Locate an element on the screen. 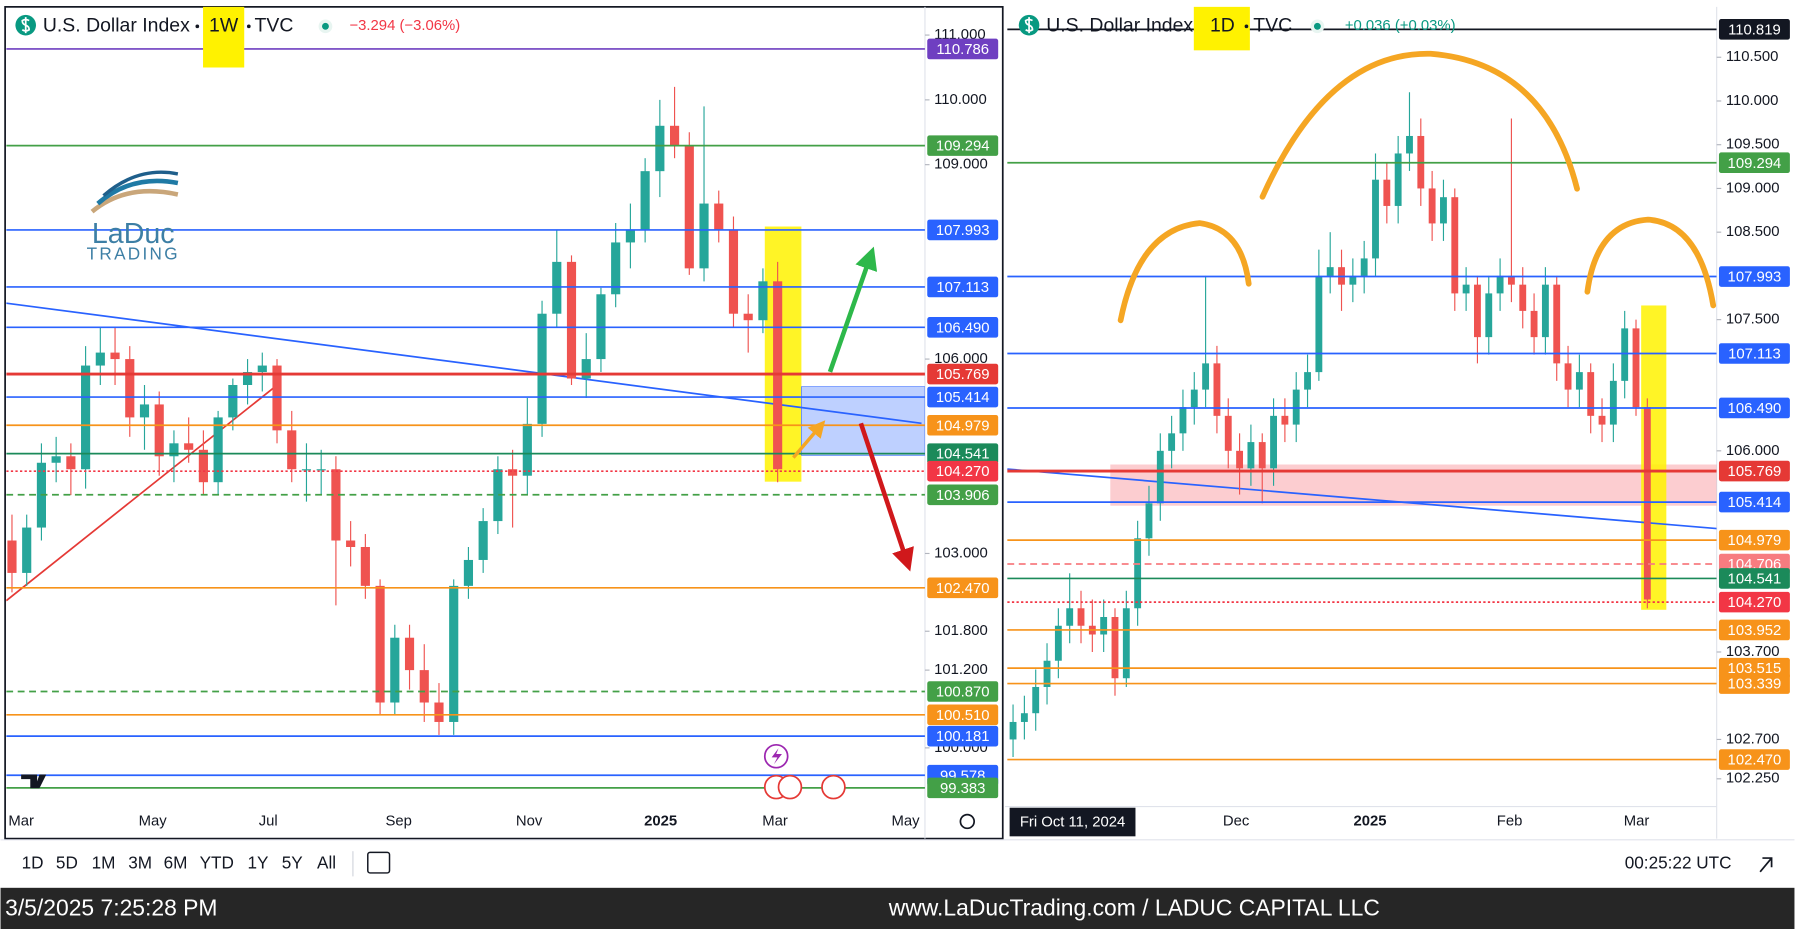 The width and height of the screenshot is (1795, 929). site: www.LaDucTrading.com / LADUC CAPITAL LLC is located at coordinates (1134, 908).